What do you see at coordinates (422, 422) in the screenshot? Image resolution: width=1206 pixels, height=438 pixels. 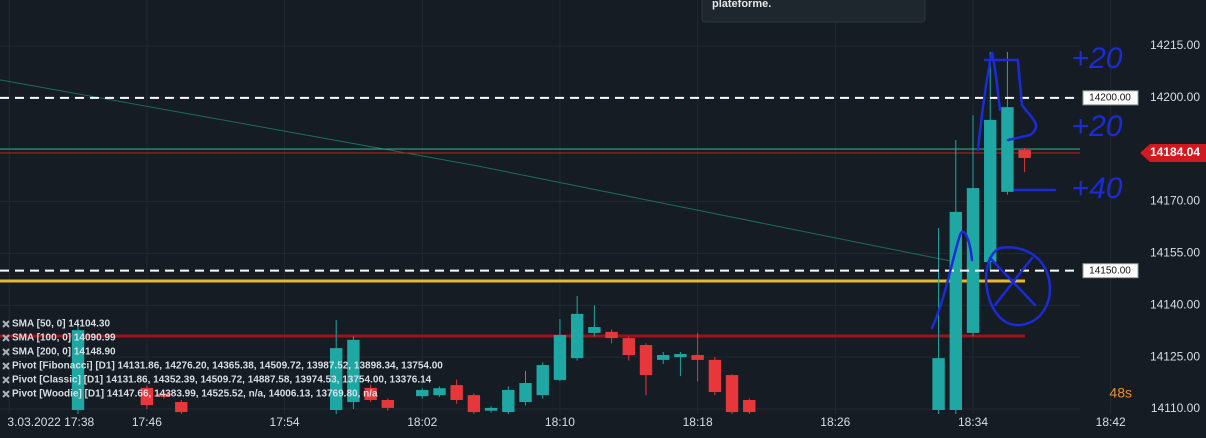 I see `x-tick-label: 18:02` at bounding box center [422, 422].